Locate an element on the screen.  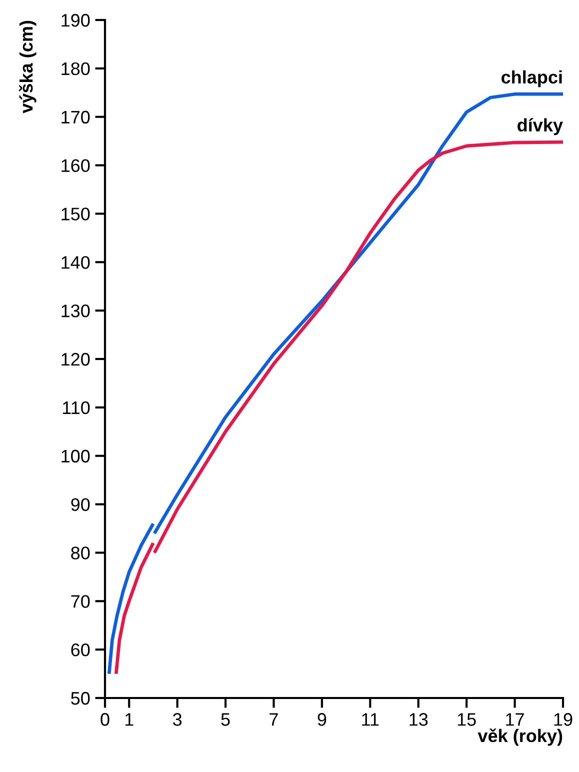
y-tick-label: 100 is located at coordinates (76, 456).